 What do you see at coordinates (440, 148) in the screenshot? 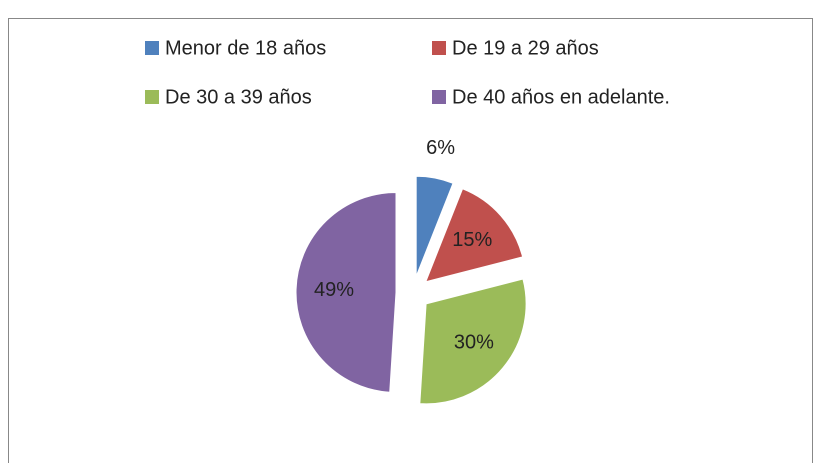
I see `data-label: 6%` at bounding box center [440, 148].